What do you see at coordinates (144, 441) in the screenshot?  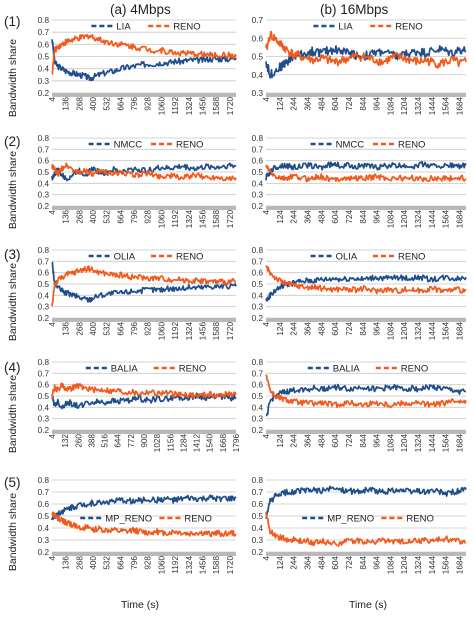 I see `x-tick-label: 900` at bounding box center [144, 441].